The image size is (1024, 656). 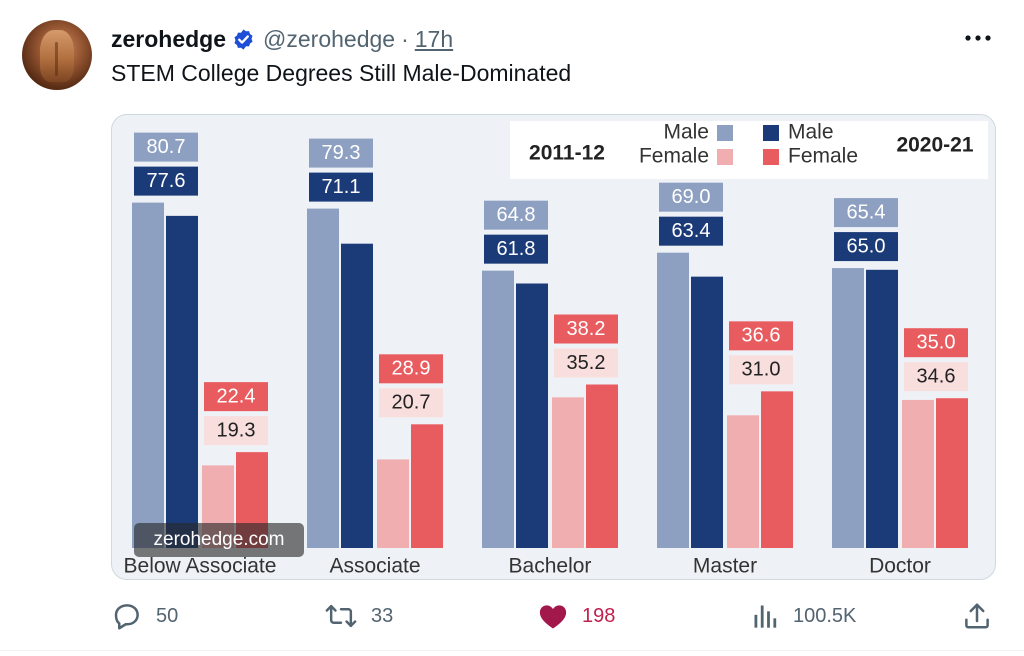 What do you see at coordinates (329, 38) in the screenshot?
I see `handle: @zerohedge` at bounding box center [329, 38].